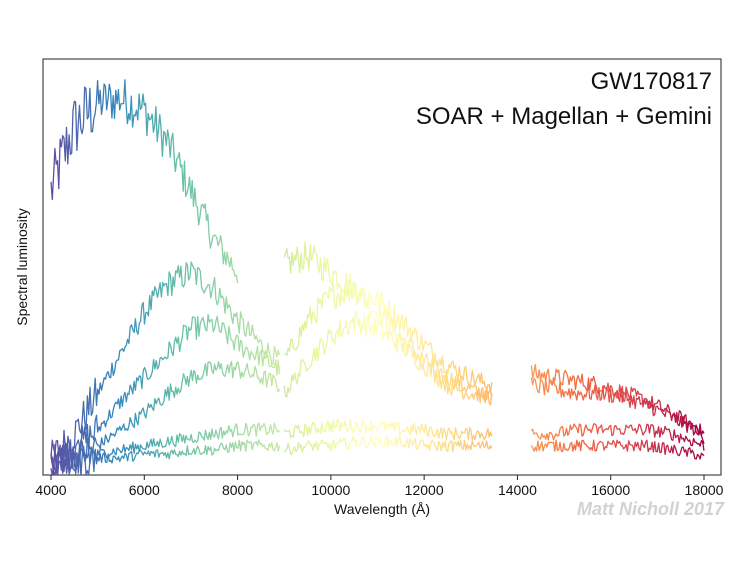 The width and height of the screenshot is (754, 566). What do you see at coordinates (22, 267) in the screenshot?
I see `y-axis-label: Spectral luminosity` at bounding box center [22, 267].